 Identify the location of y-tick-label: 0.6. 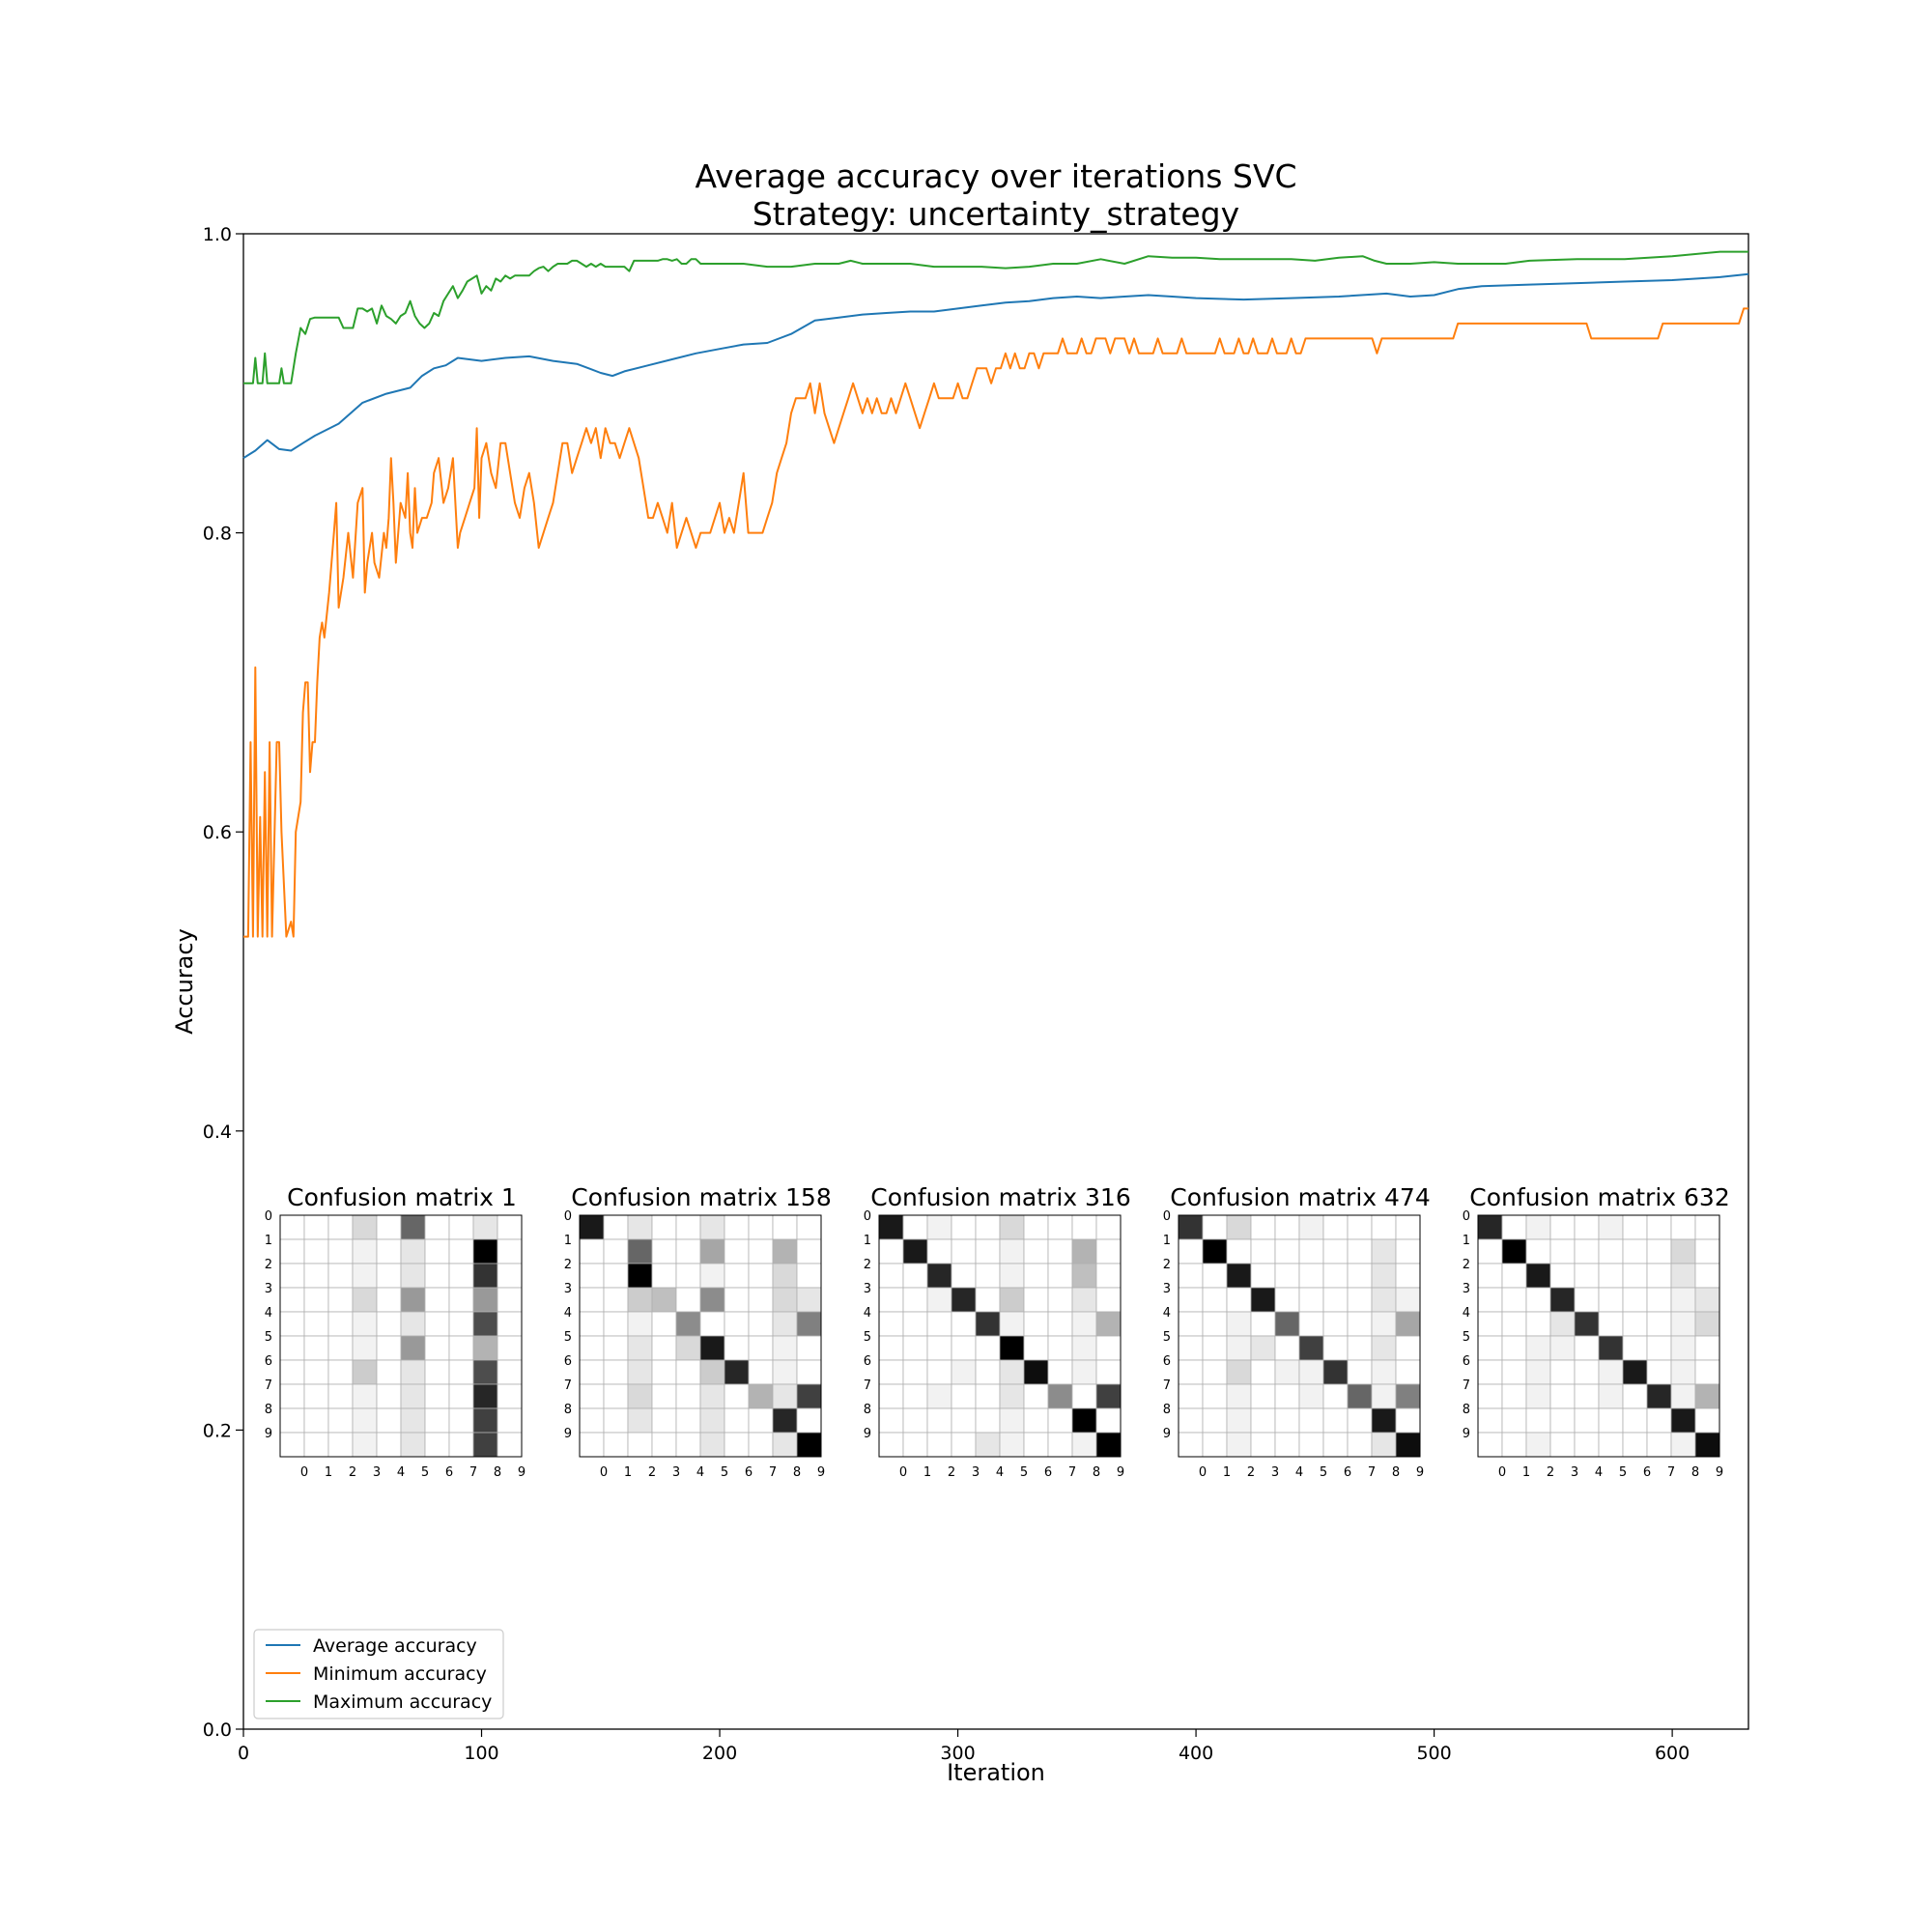
(217, 832).